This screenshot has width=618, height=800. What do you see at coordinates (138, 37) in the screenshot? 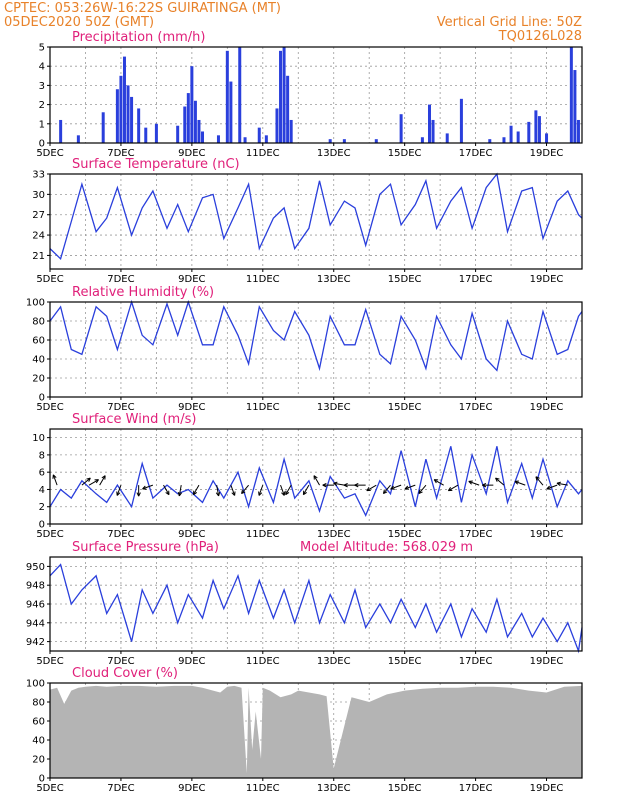
I see `panel-title: Precipitation (mm/h)` at bounding box center [138, 37].